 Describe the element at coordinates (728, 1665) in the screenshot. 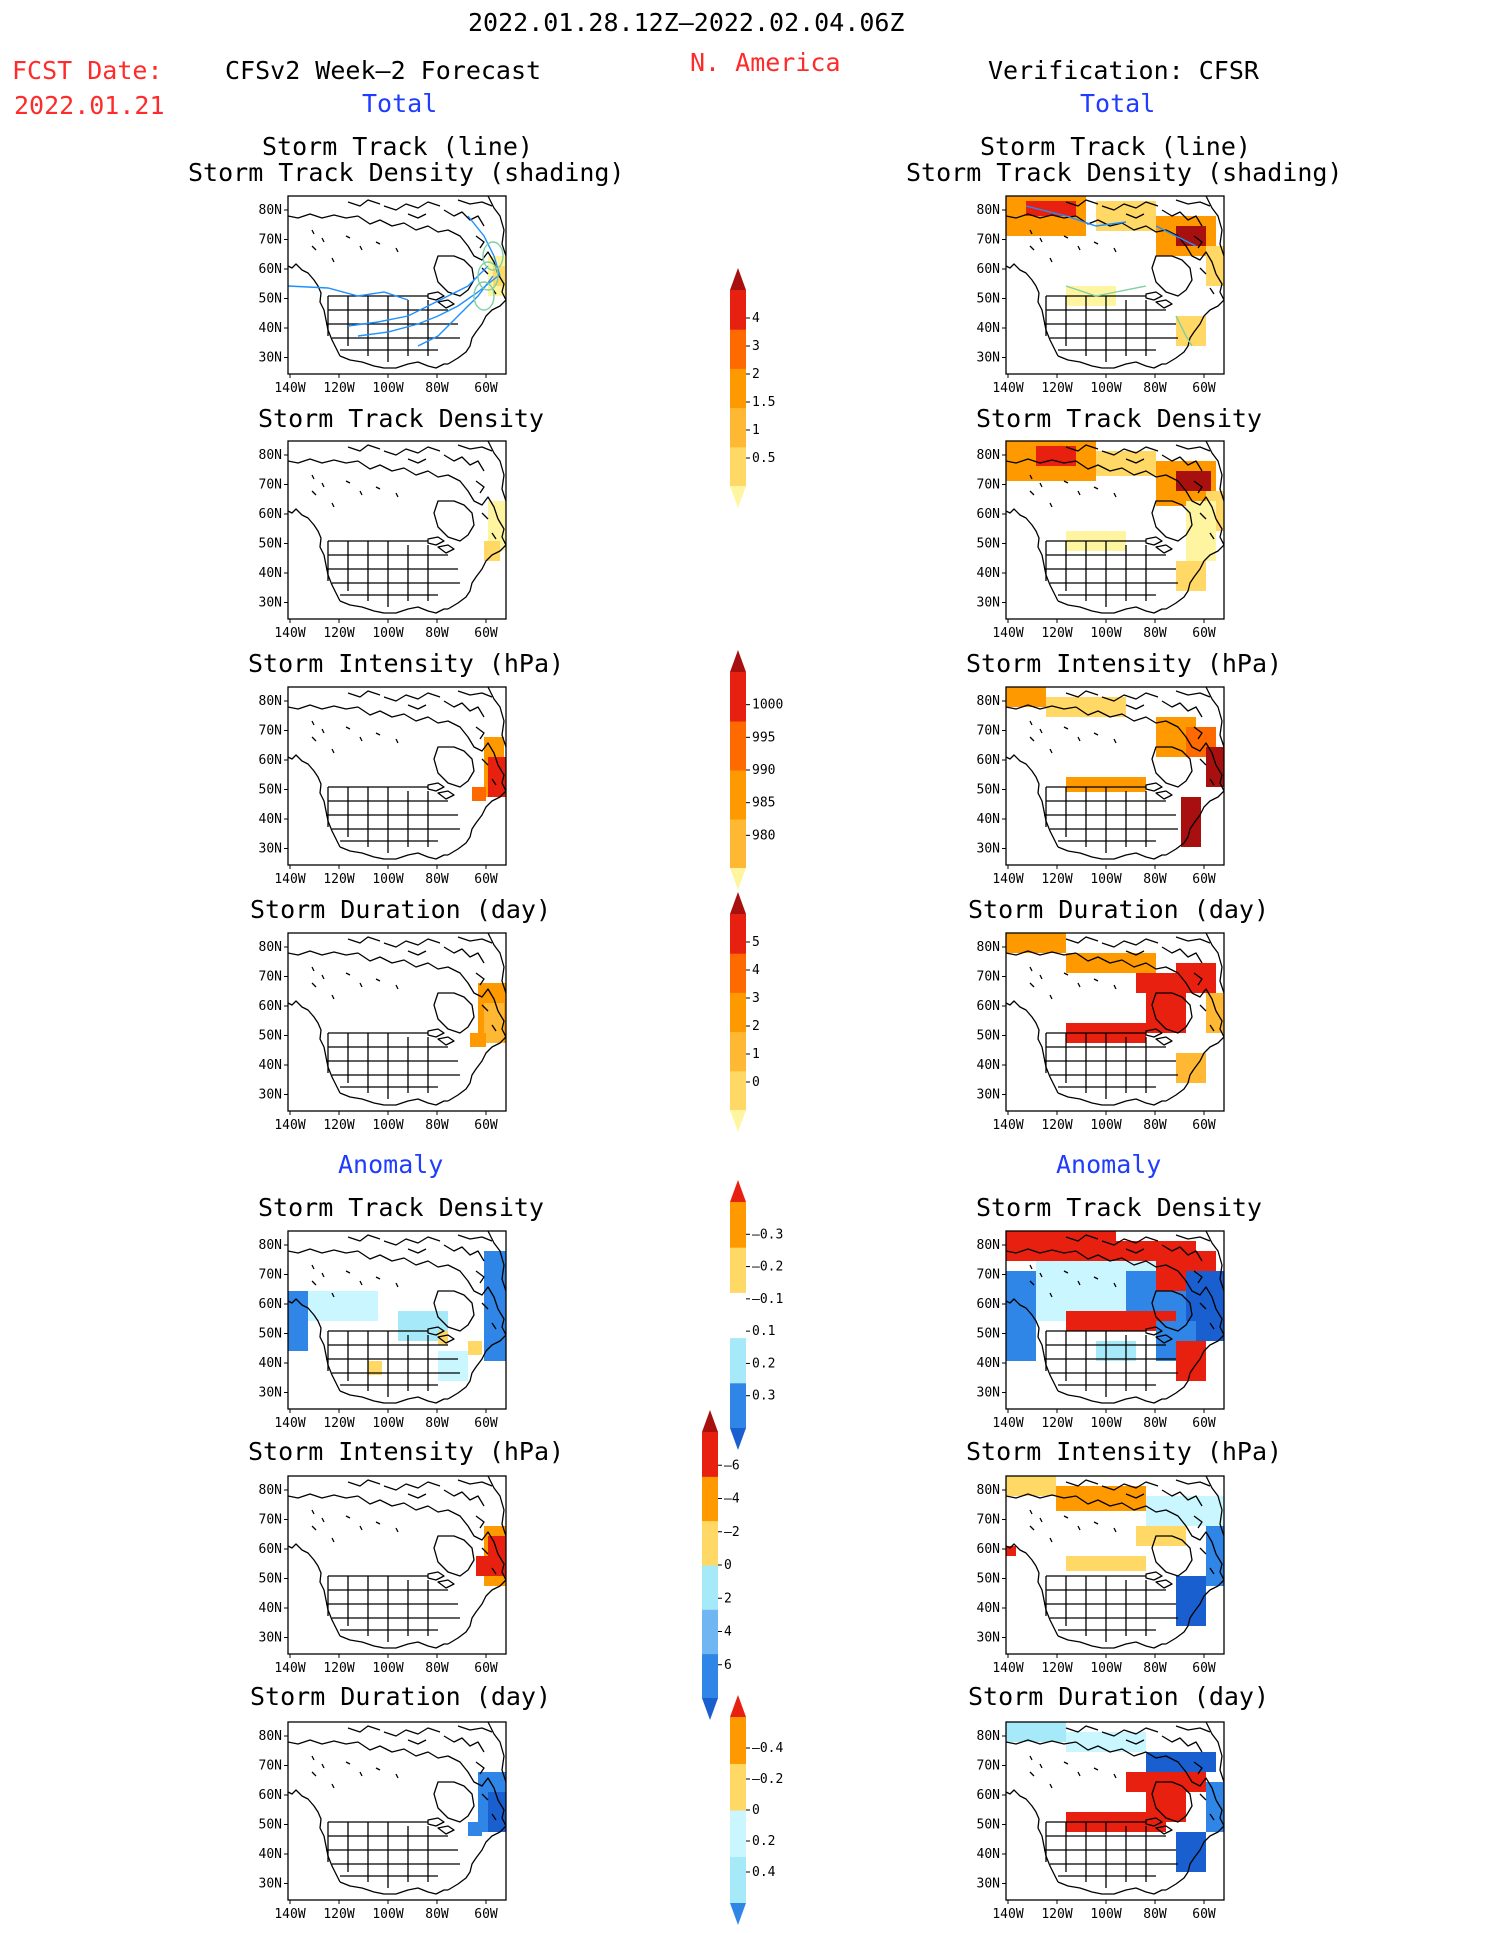

I see `colorbar-tick-label: 6` at that location.